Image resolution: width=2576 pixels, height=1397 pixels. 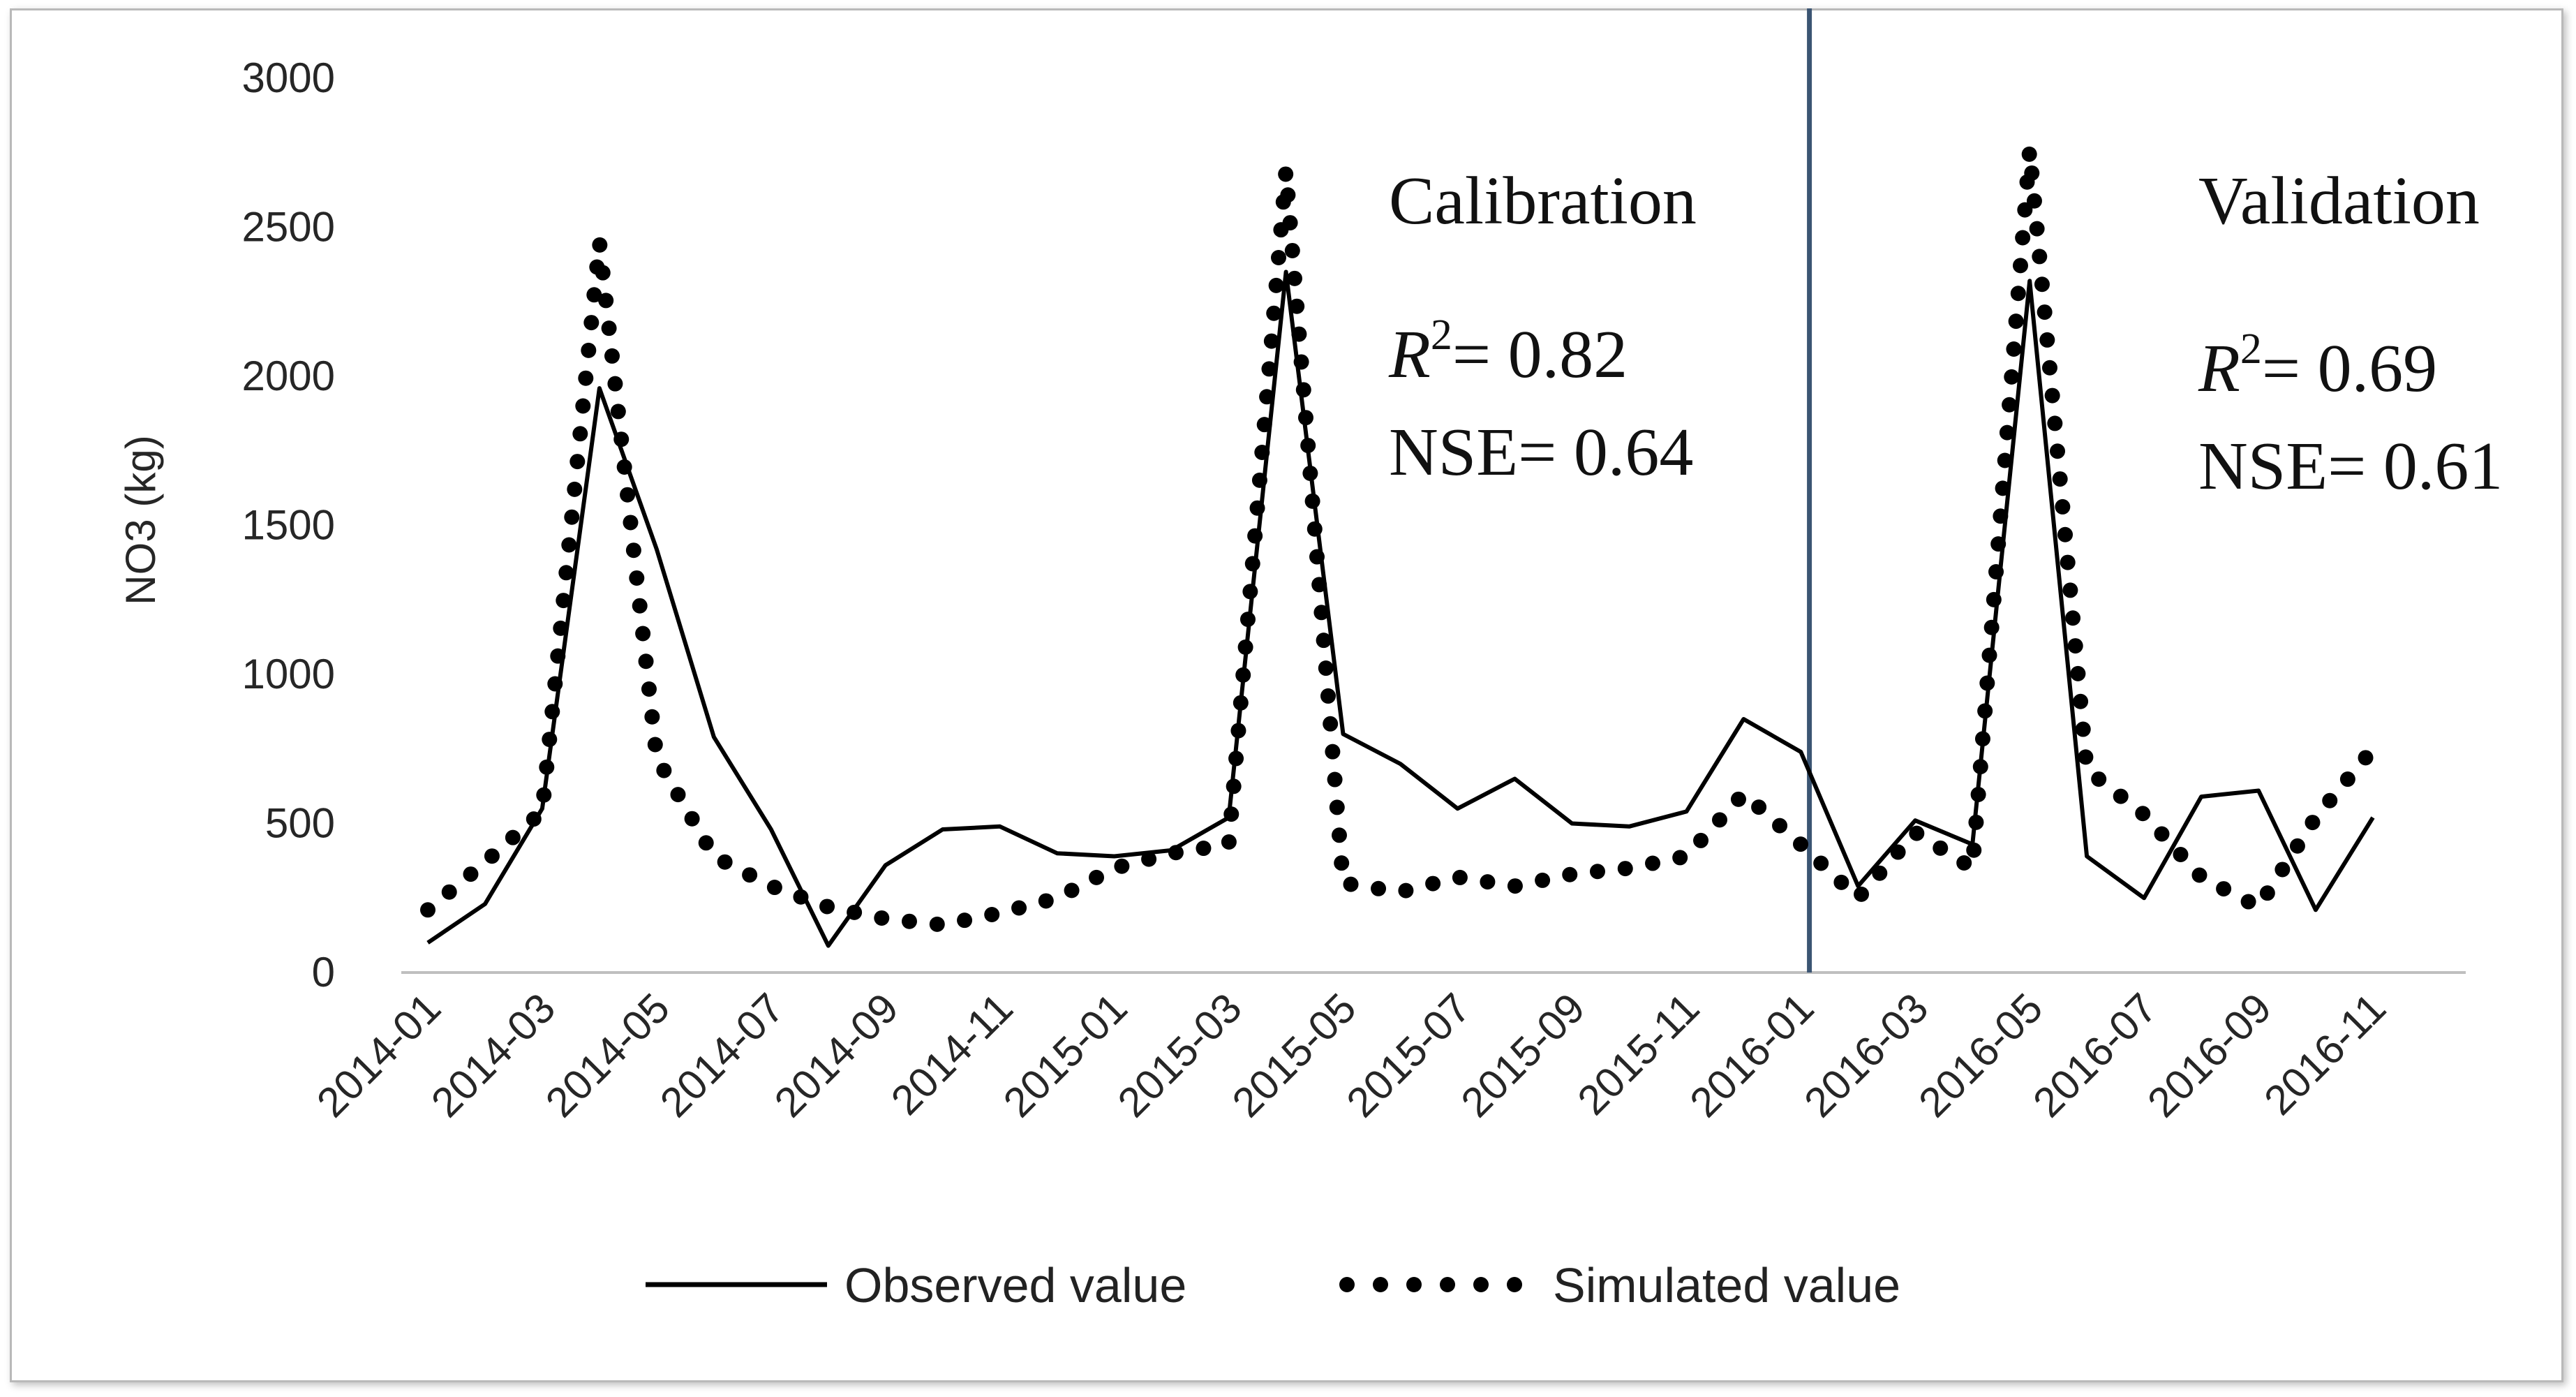 I want to click on y-axis-ticks: 0 500 1000 1500 2000 2500 3000, so click(x=288, y=525).